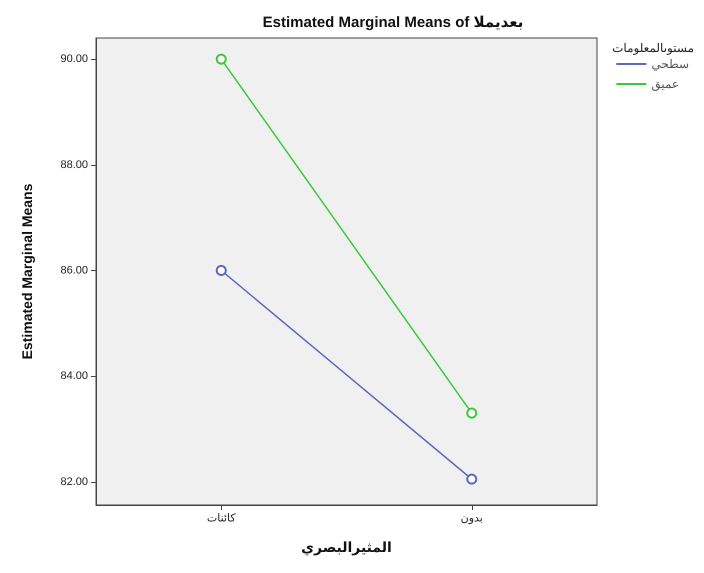 The height and width of the screenshot is (573, 704). I want to click on legend-label: عميق, so click(665, 84).